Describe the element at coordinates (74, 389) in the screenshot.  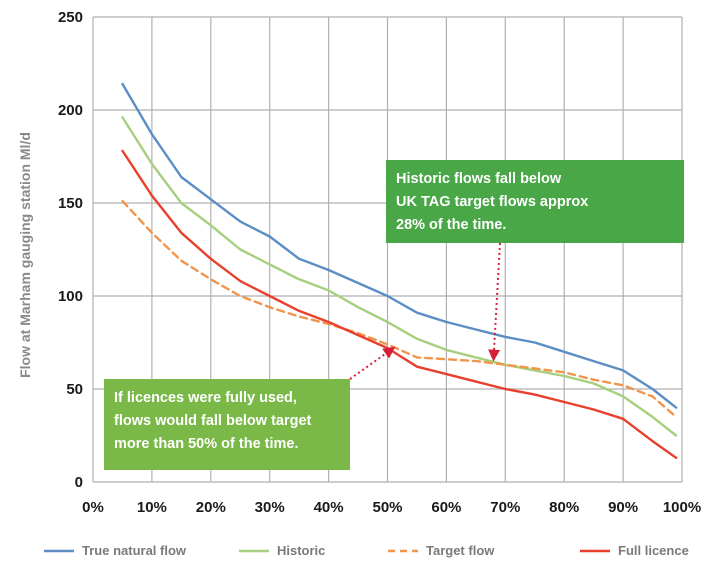
I see `y-tick-label: 50` at that location.